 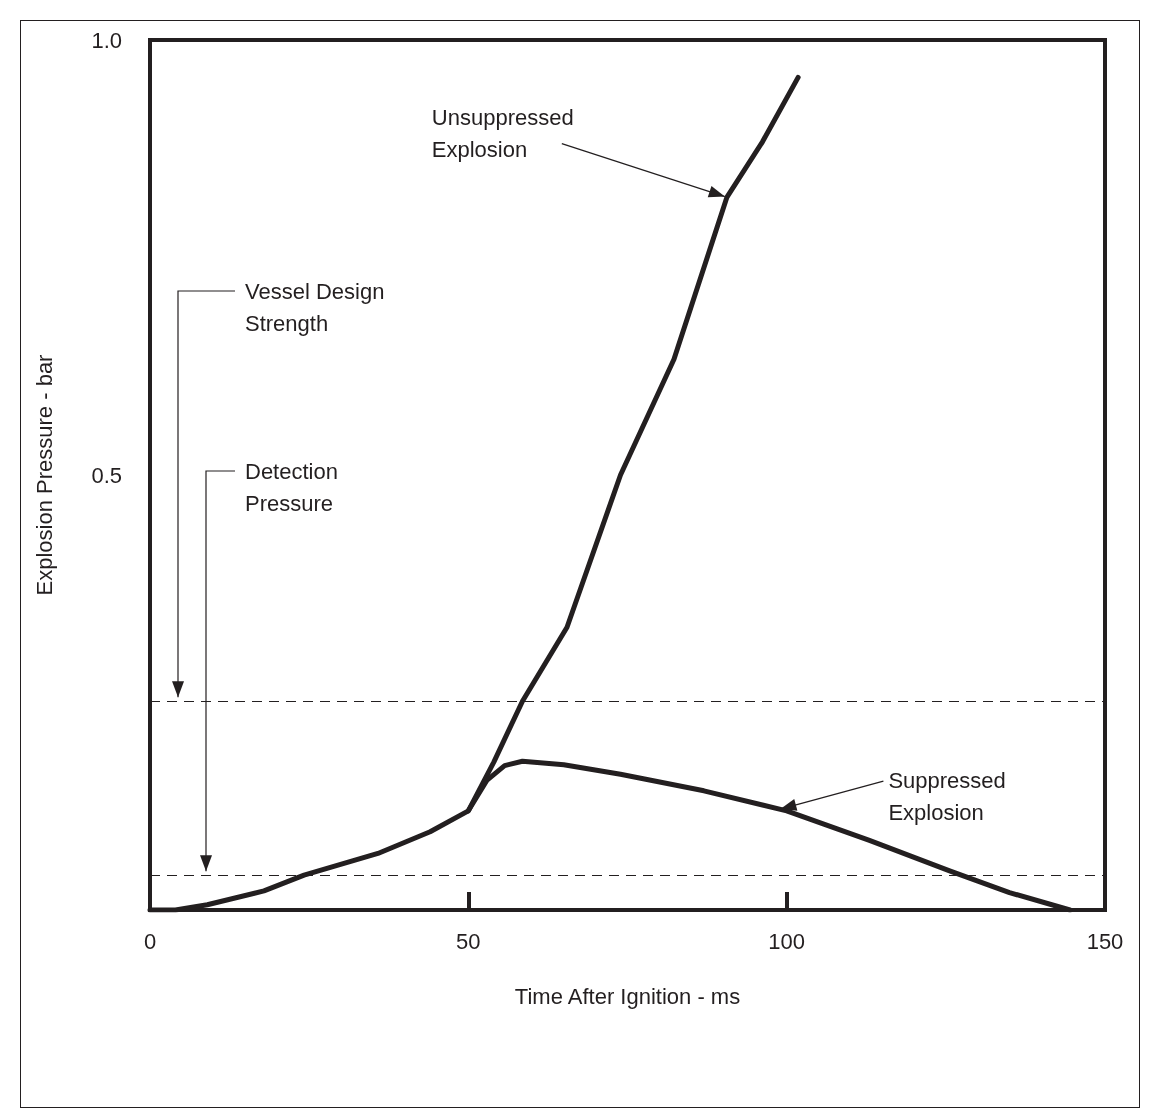 I want to click on x-tick-label: 50, so click(x=468, y=941).